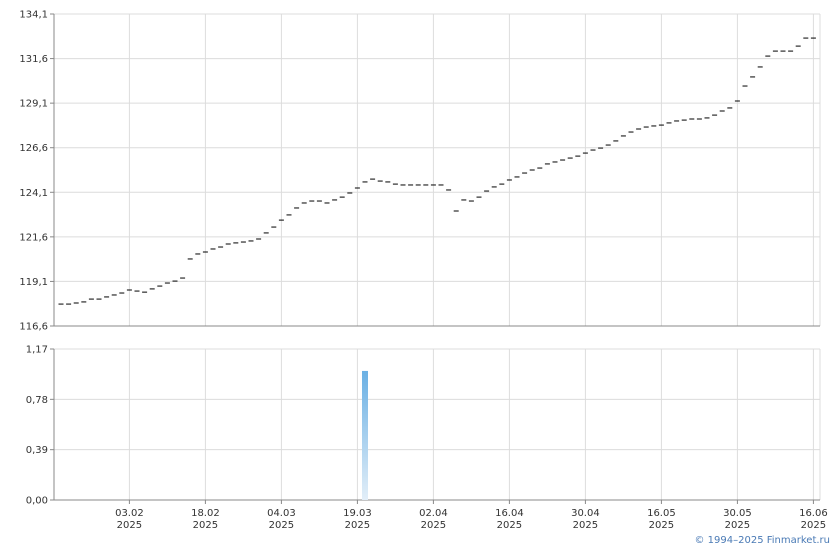 The width and height of the screenshot is (840, 550). I want to click on y-tick-label: 0,00, so click(37, 501).